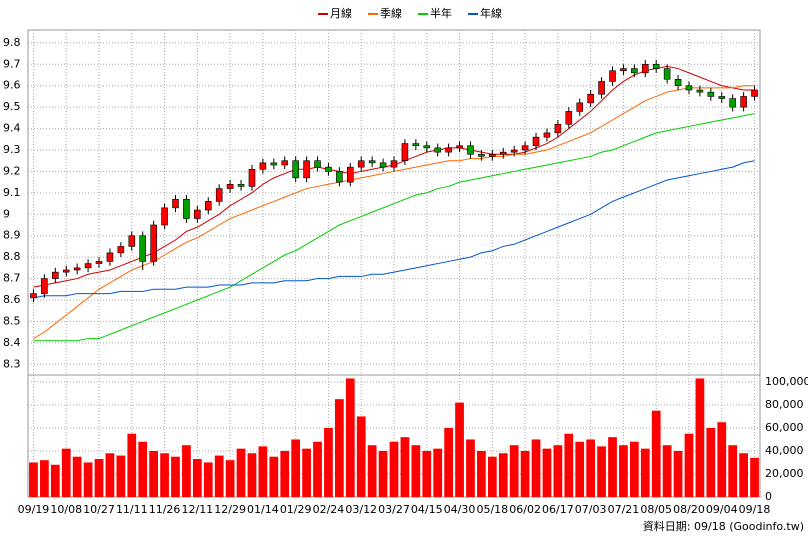 Image resolution: width=808 pixels, height=540 pixels. I want to click on x-tick-label: 03/12, so click(361, 509).